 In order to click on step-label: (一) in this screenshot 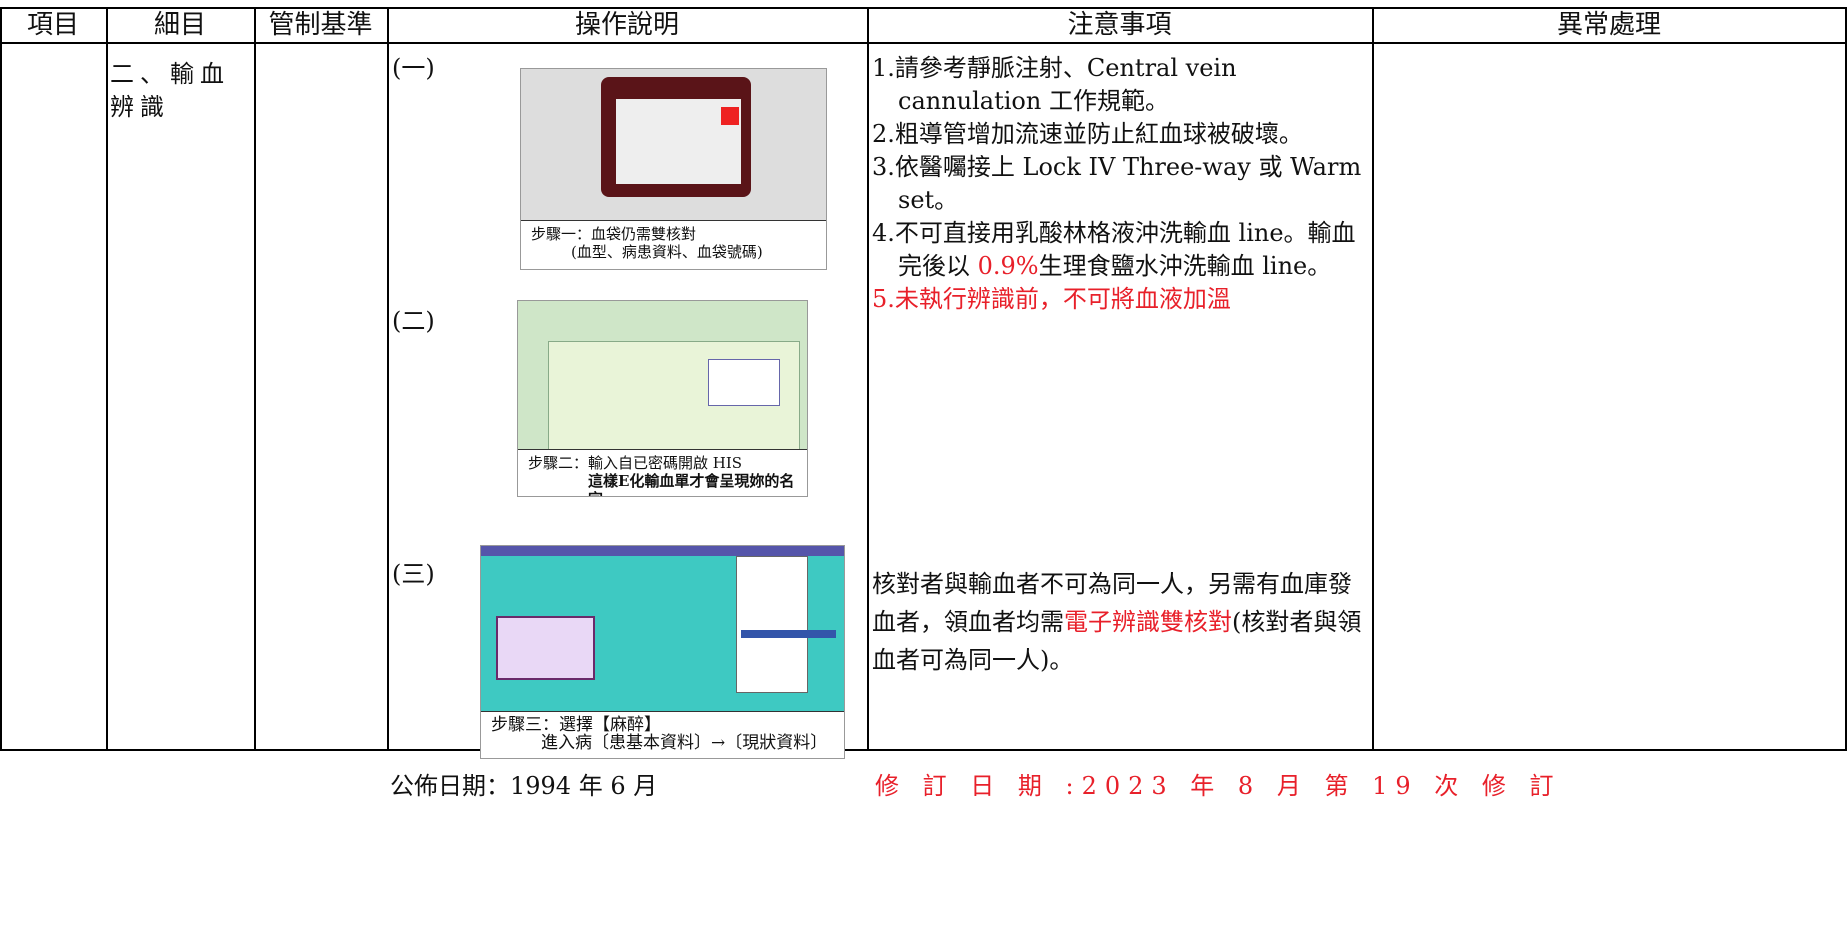, I will do `click(413, 68)`.